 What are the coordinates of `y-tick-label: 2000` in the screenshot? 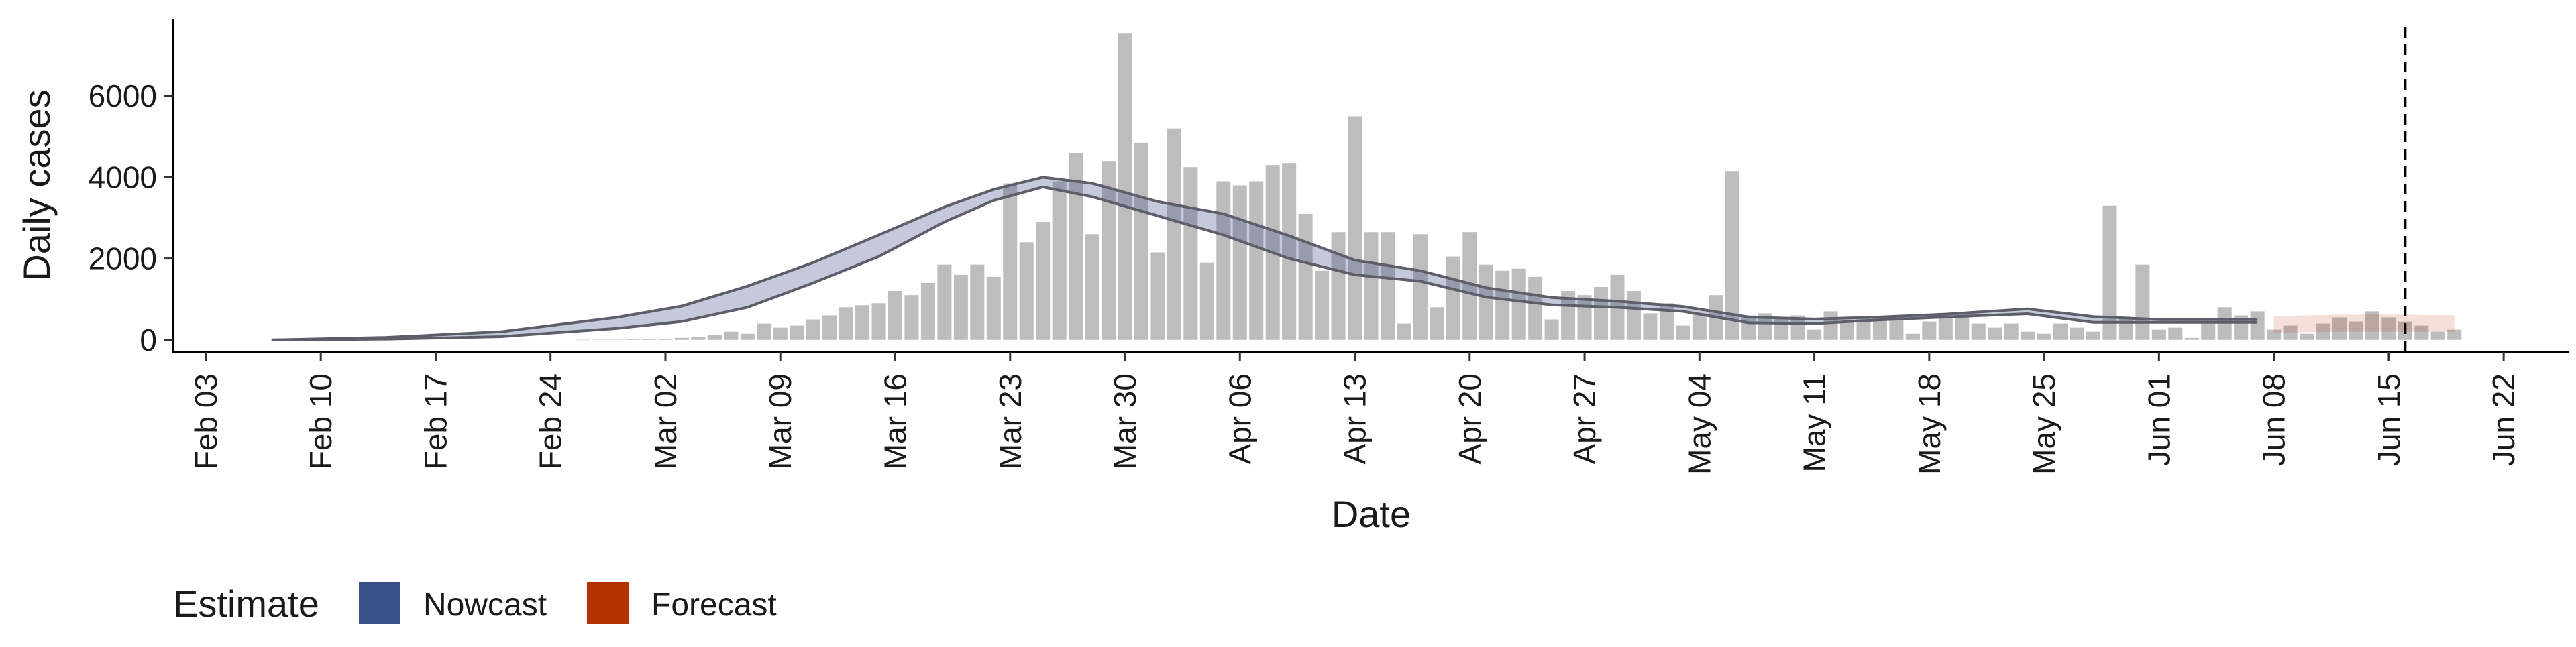 It's located at (123, 258).